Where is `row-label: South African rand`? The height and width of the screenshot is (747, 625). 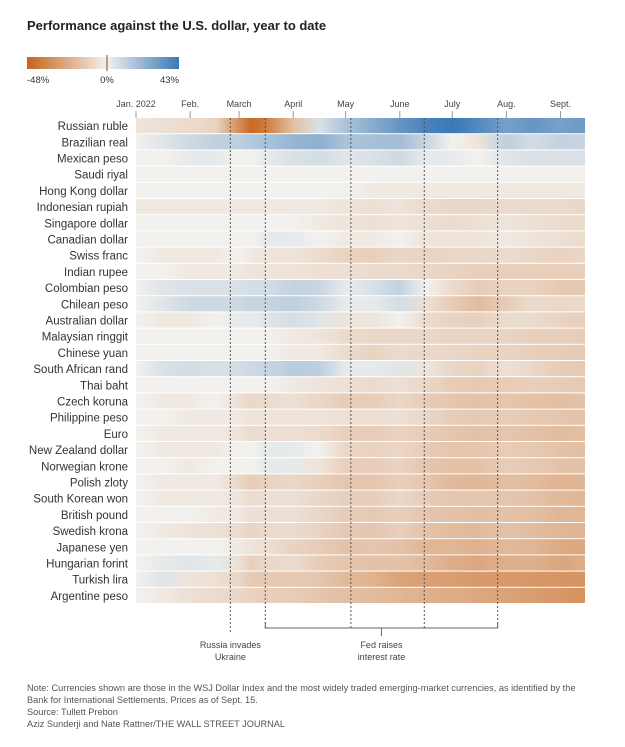
row-label: South African rand is located at coordinates (80, 370).